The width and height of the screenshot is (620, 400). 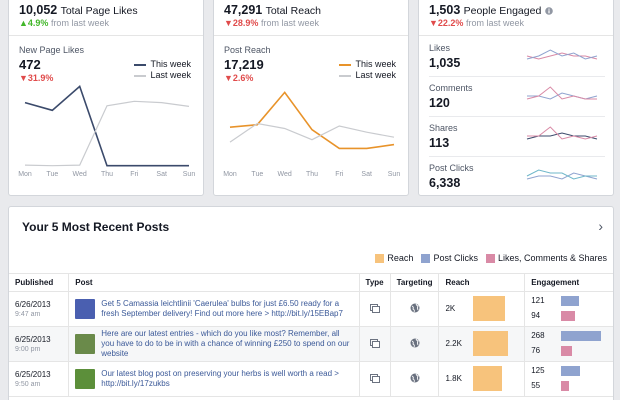 I want to click on legend-last-week: Last week, so click(x=162, y=75).